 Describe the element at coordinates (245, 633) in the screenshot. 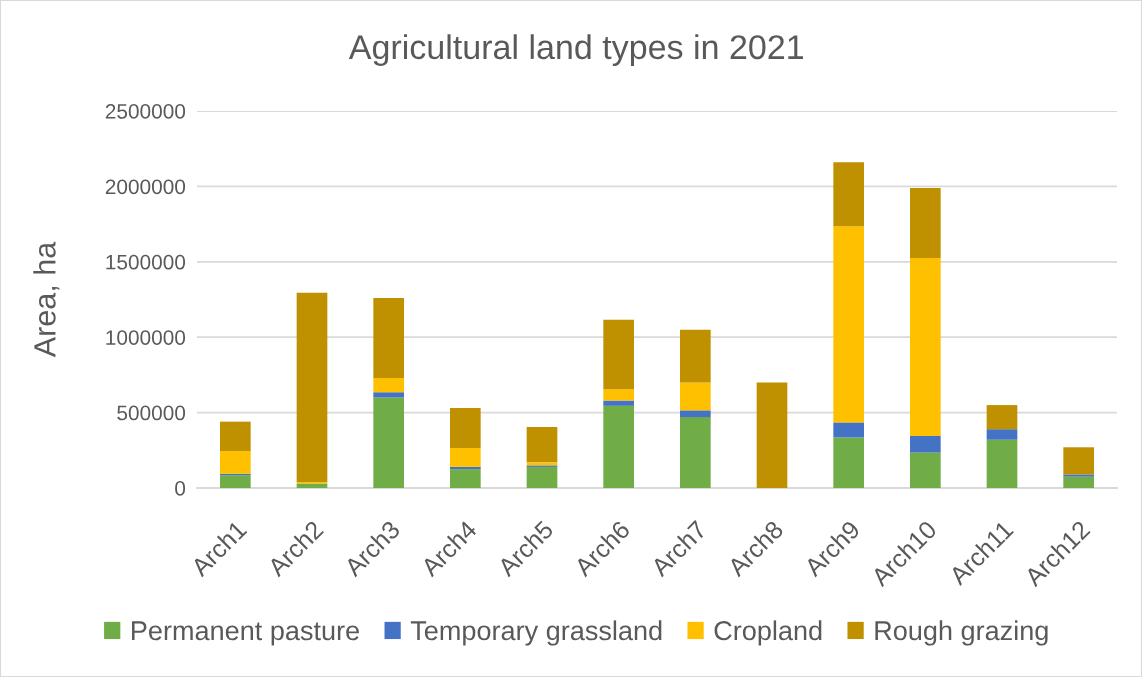

I see `legend-label: Permanent pasture` at that location.